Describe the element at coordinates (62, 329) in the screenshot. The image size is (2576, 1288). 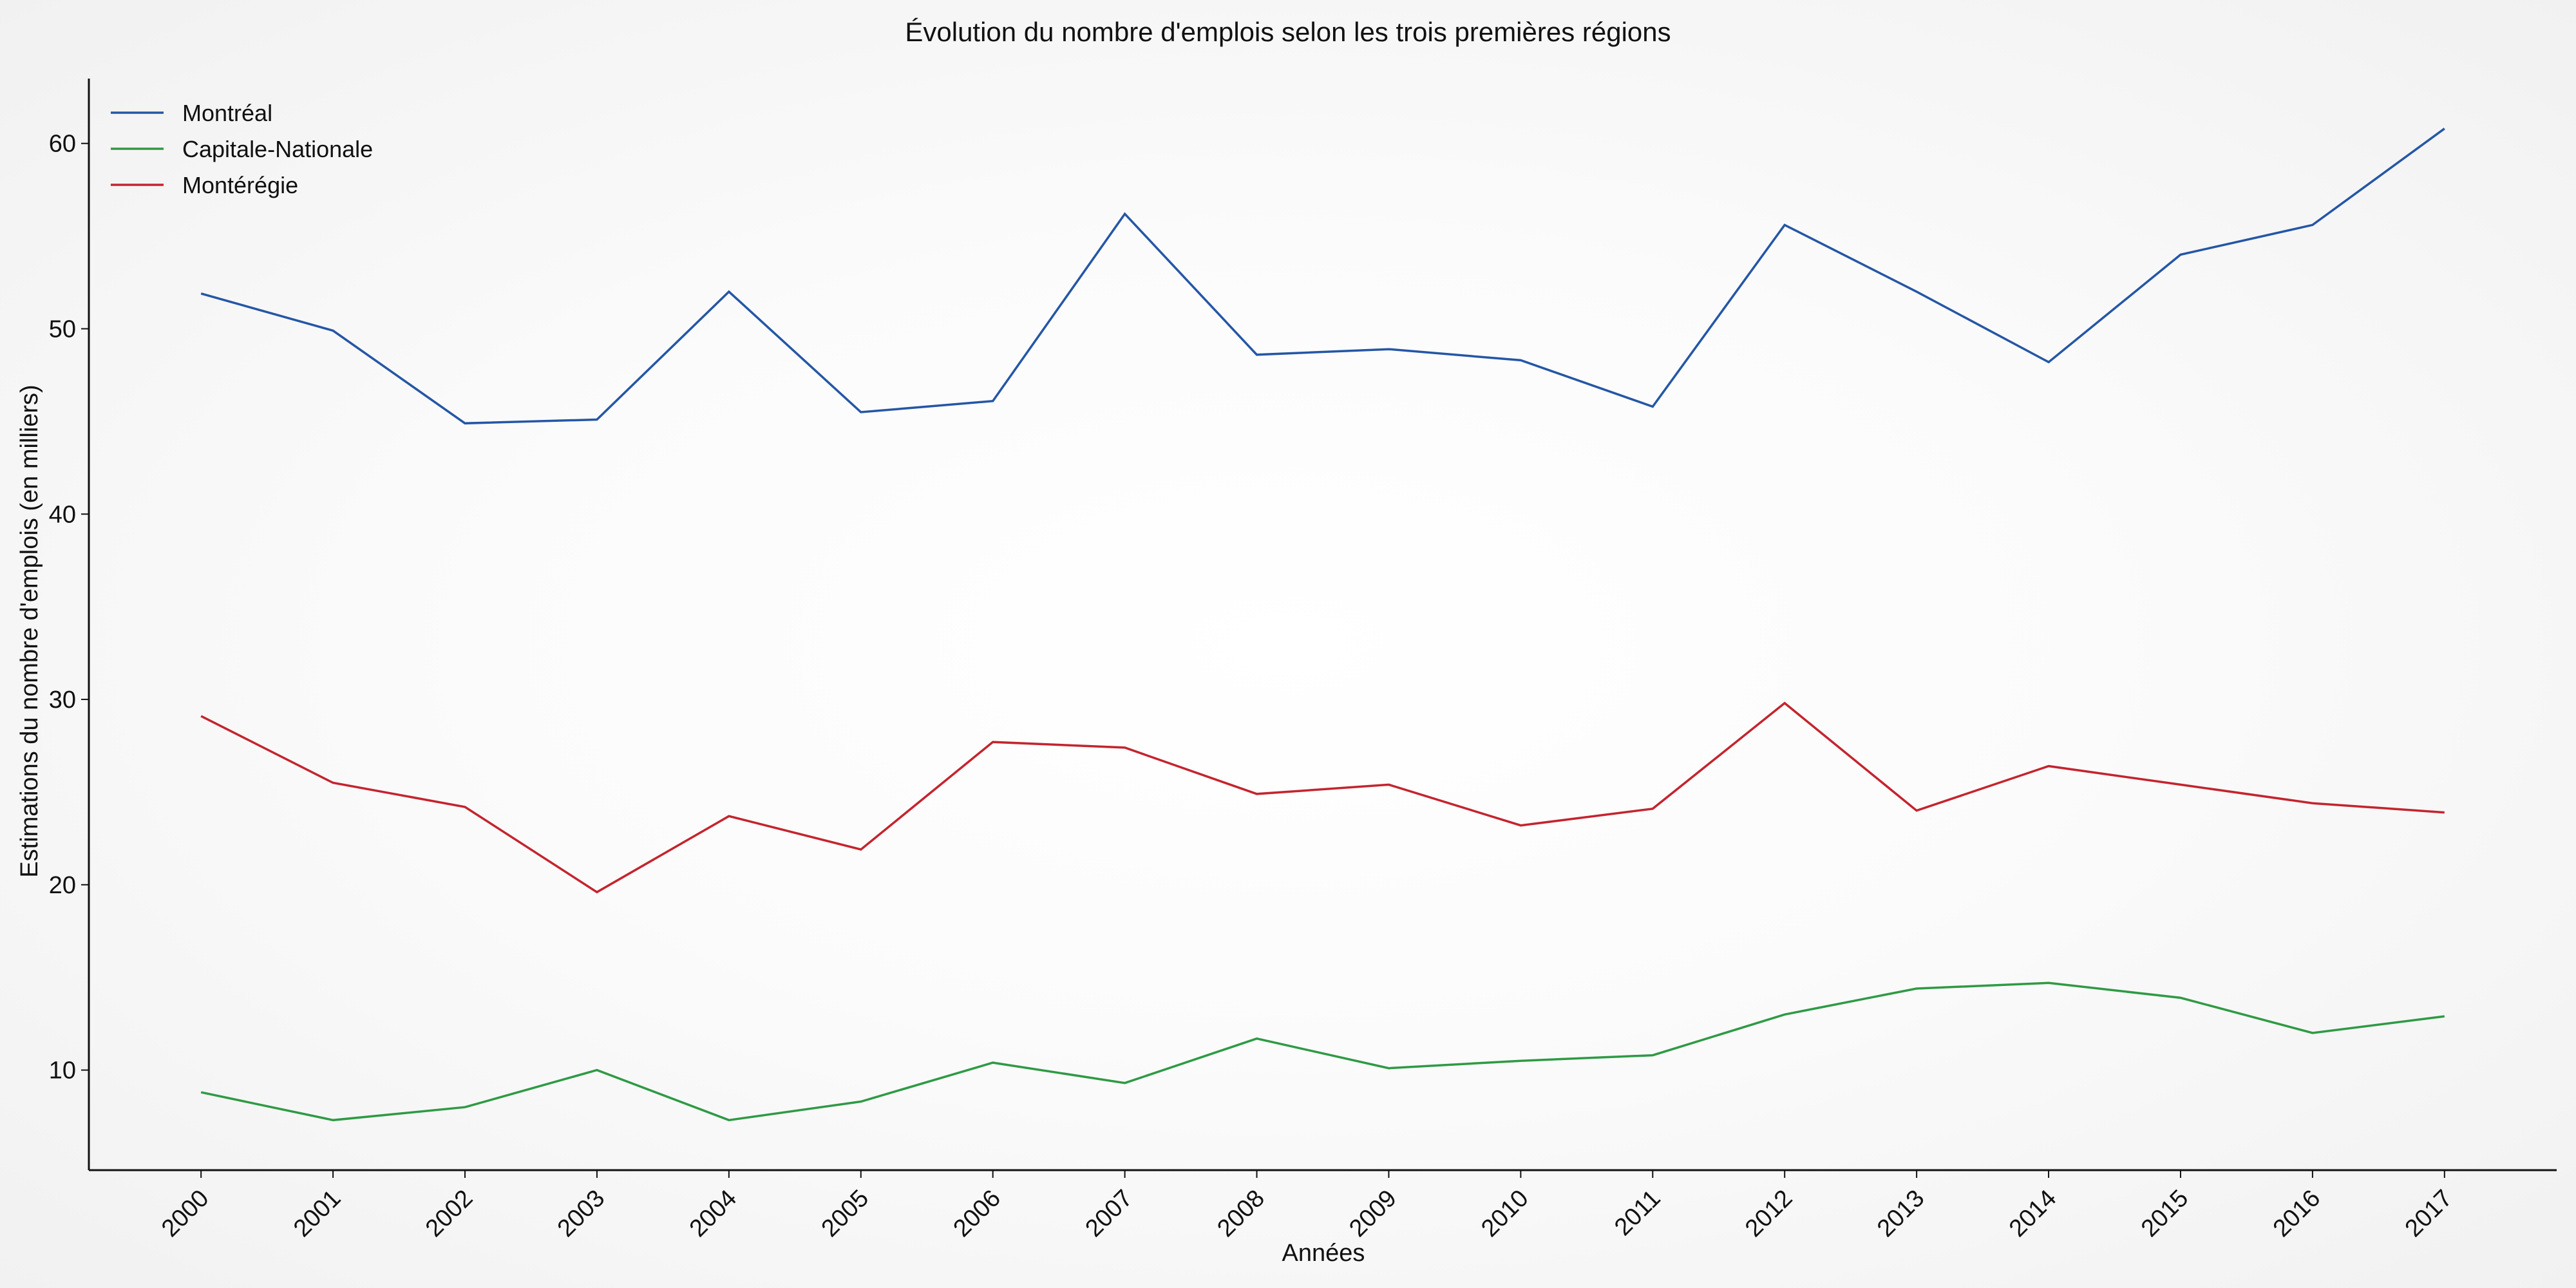
I see `y-tick-label: 50` at that location.